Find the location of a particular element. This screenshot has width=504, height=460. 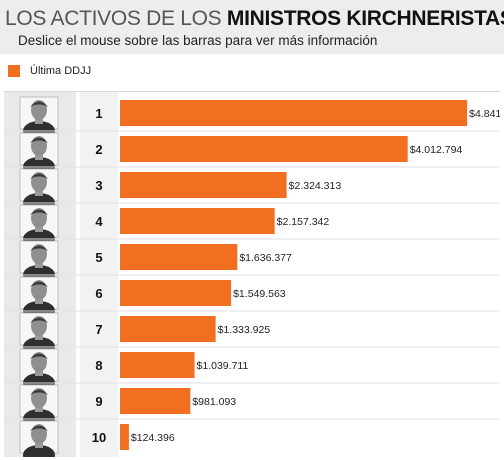

rank-label: 4 is located at coordinates (99, 221).